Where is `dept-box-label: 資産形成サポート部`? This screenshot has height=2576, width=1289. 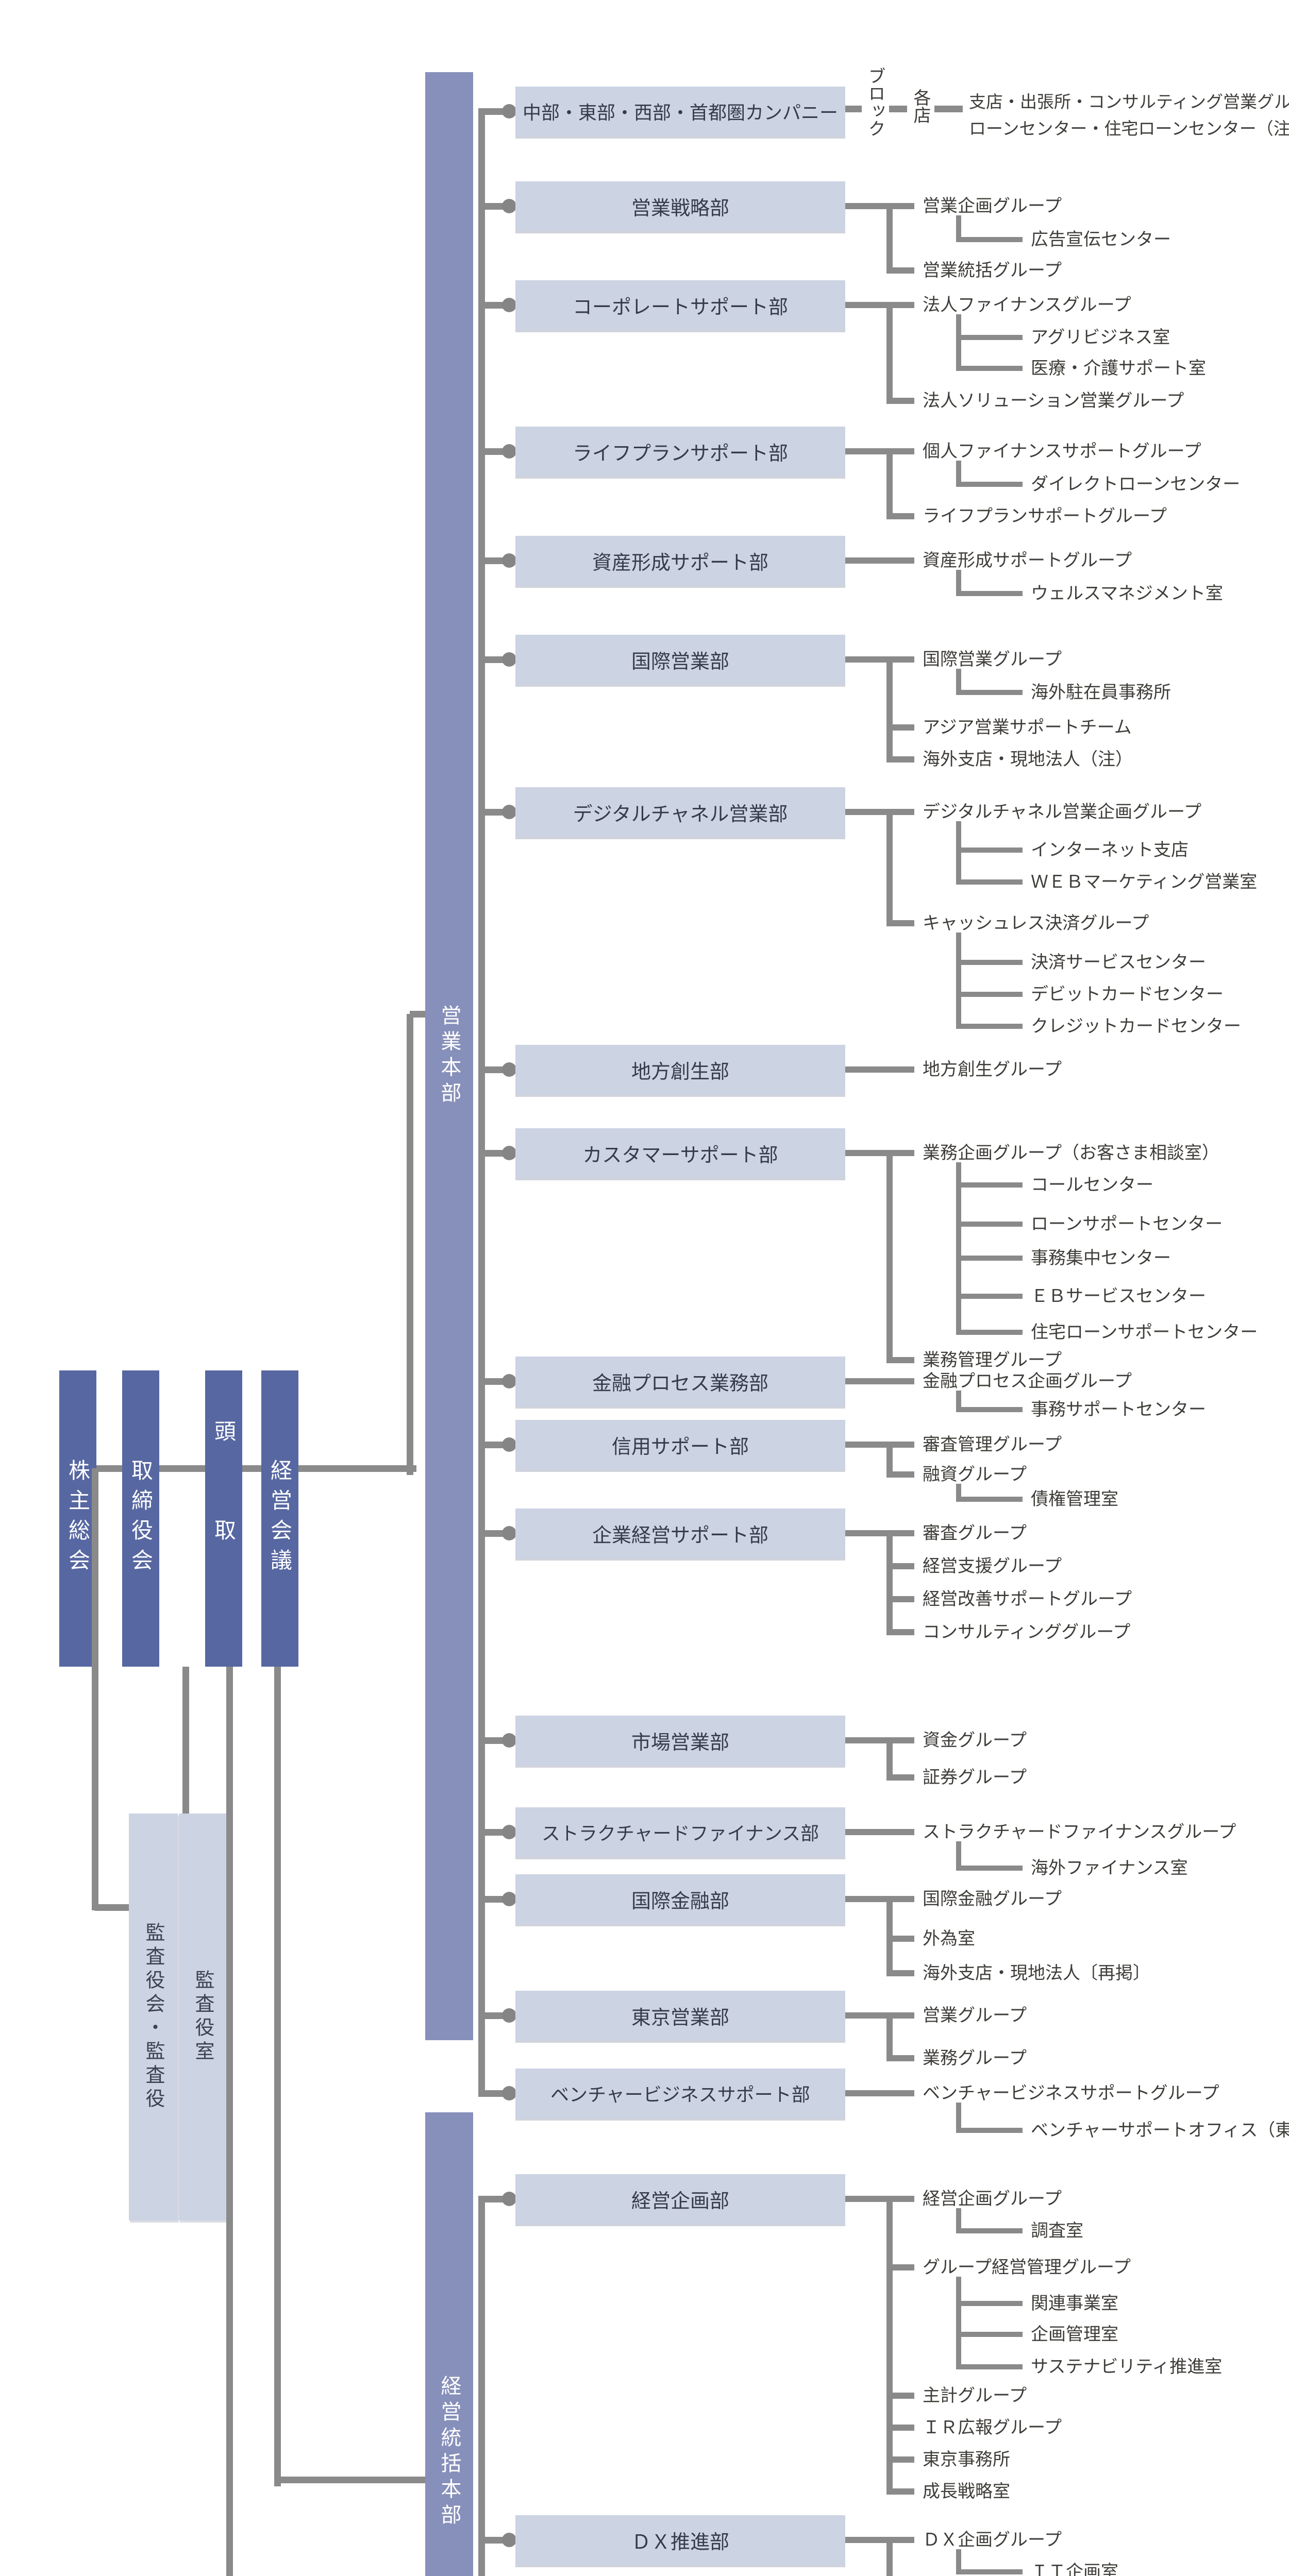
dept-box-label: 資産形成サポート部 is located at coordinates (680, 563).